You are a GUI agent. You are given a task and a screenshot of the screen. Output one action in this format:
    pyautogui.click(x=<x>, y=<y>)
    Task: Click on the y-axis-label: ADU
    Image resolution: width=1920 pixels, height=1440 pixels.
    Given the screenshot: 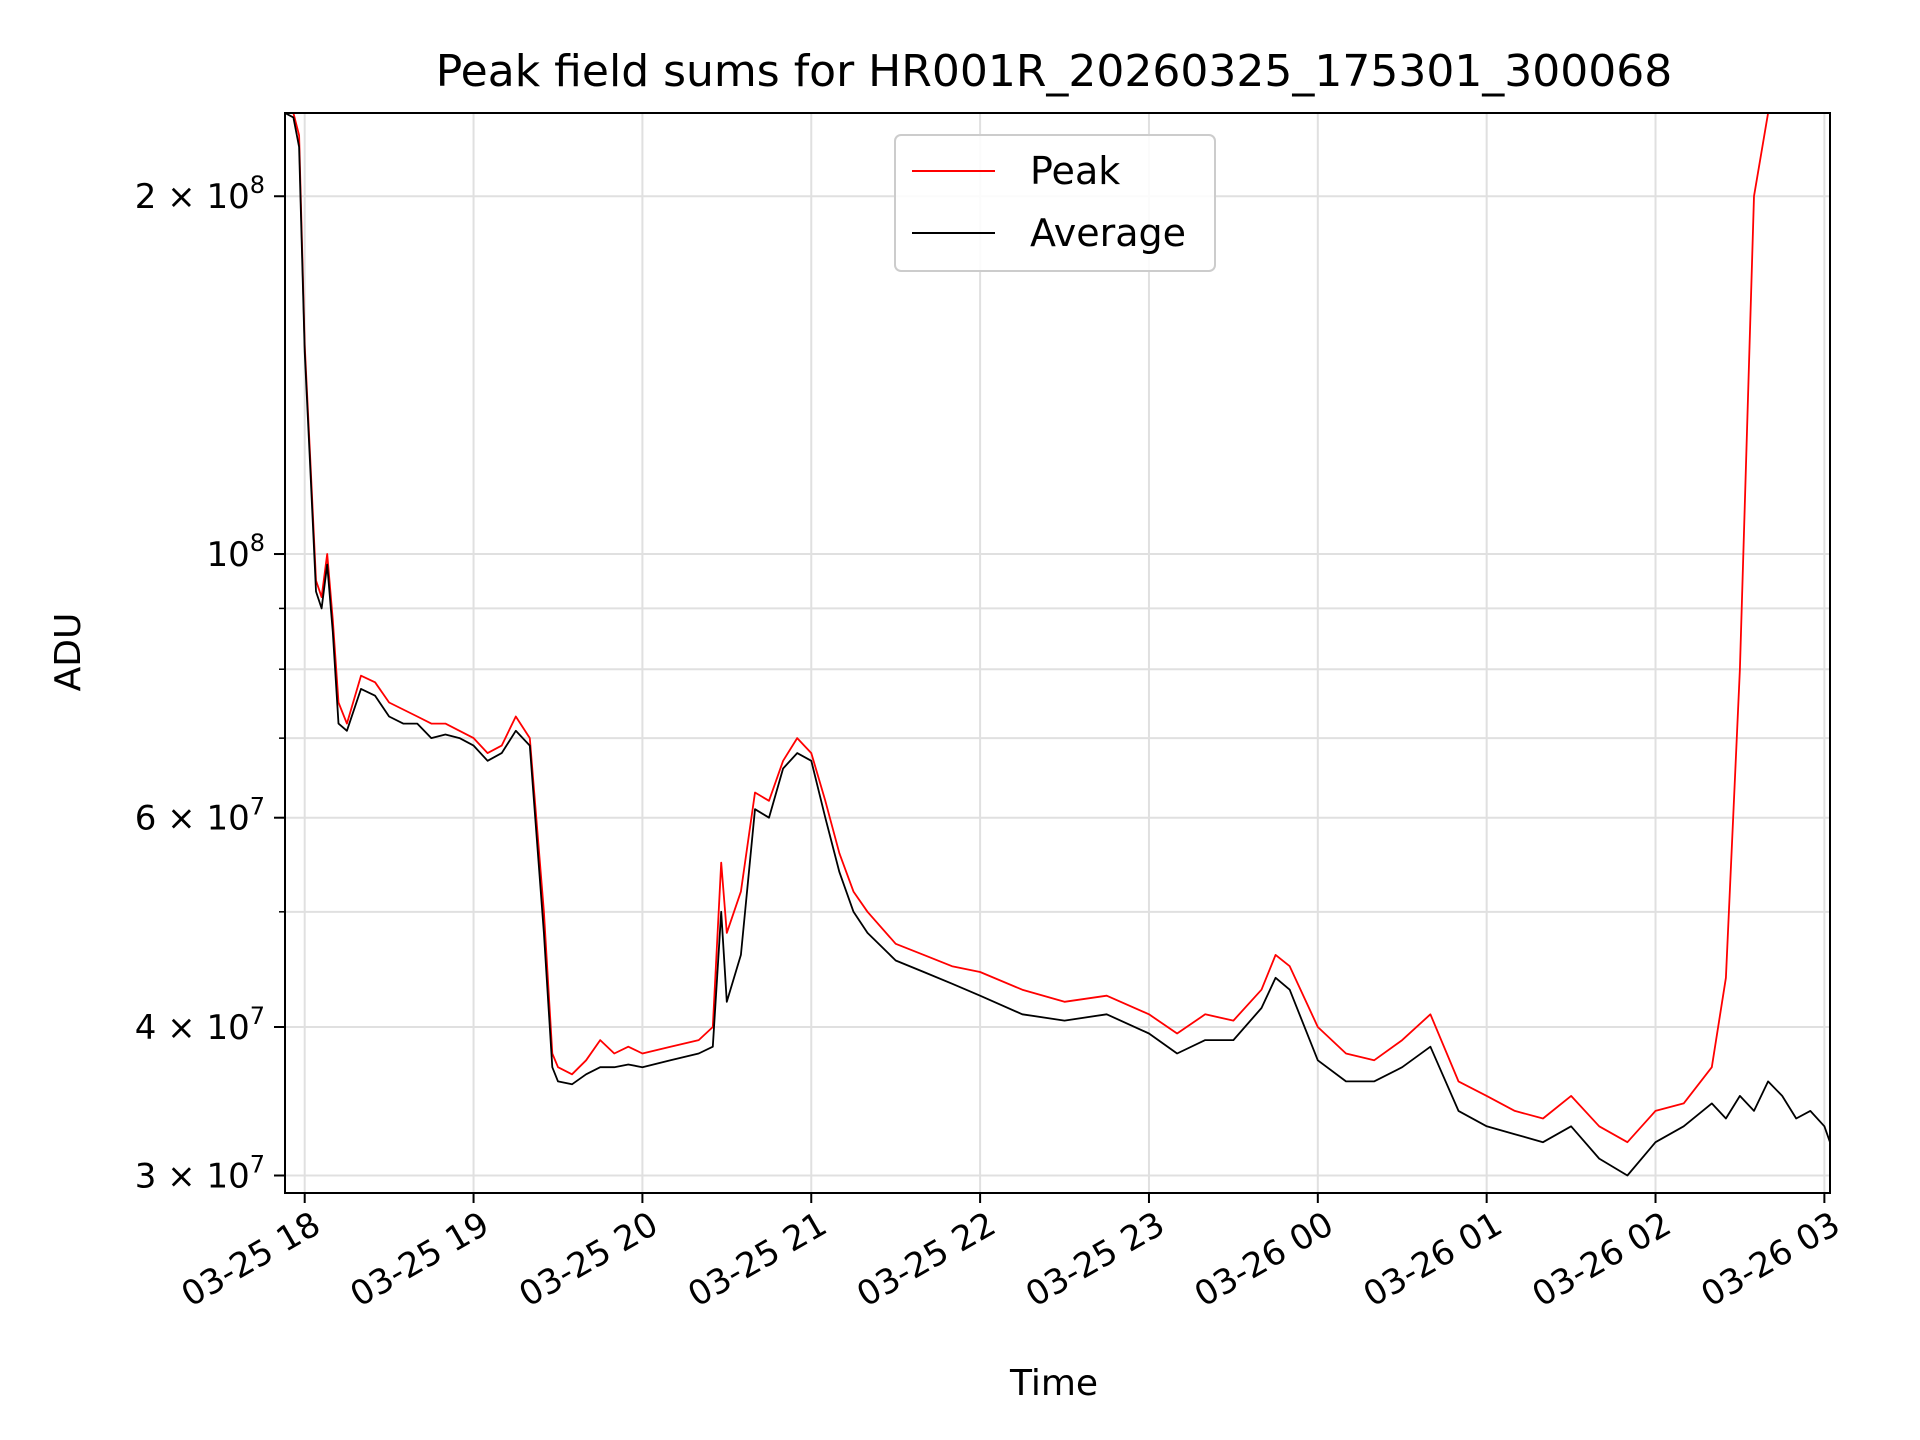 What is the action you would take?
    pyautogui.click(x=68, y=652)
    